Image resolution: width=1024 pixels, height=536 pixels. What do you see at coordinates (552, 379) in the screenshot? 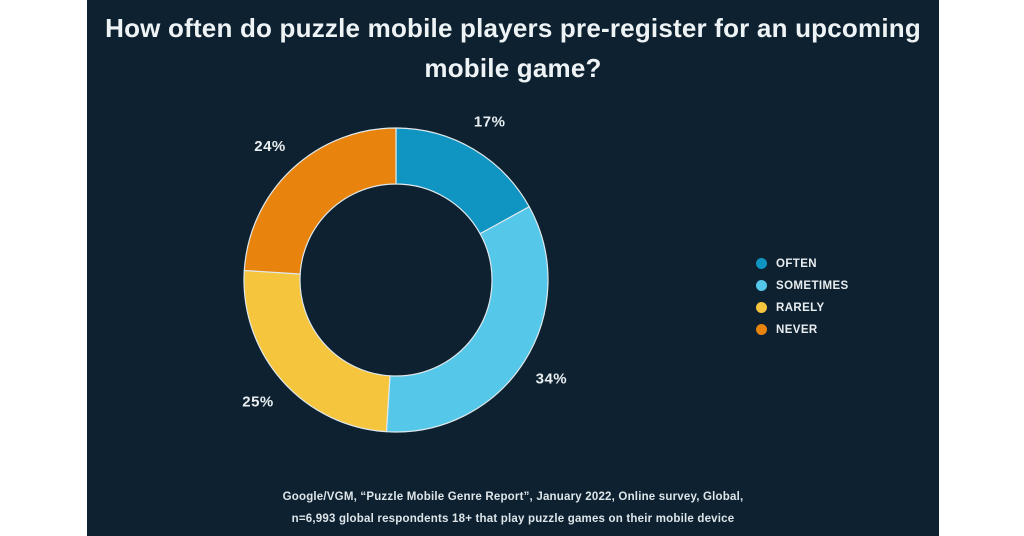
I see `slice-label-sometimes: 34%` at bounding box center [552, 379].